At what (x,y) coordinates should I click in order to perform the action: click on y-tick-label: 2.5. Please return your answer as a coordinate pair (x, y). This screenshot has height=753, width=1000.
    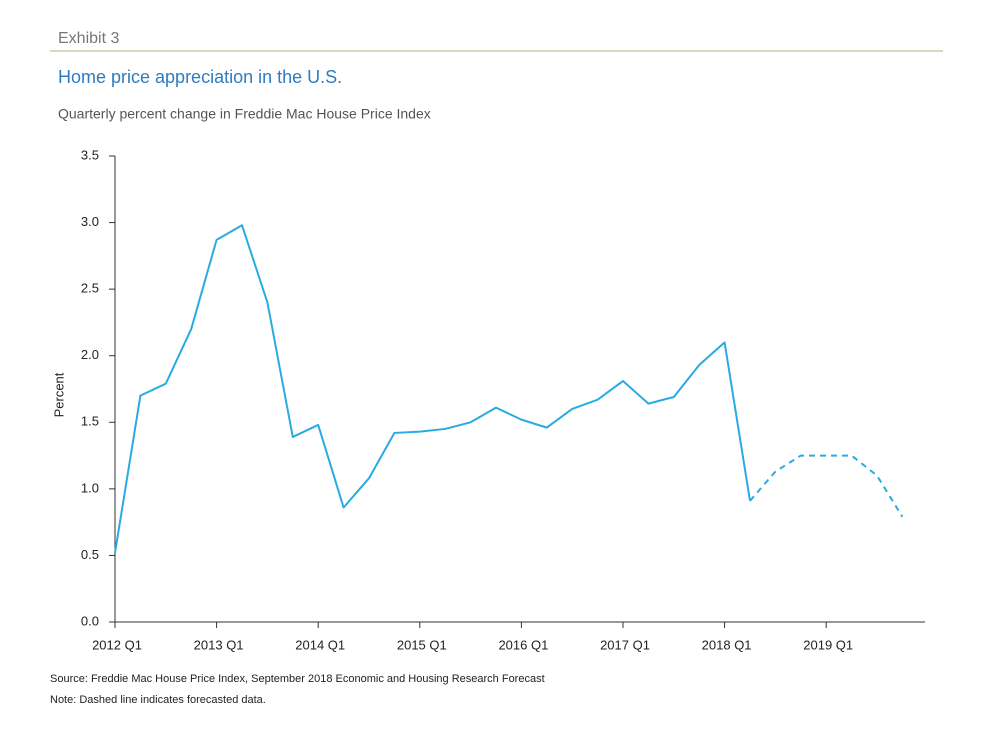
    Looking at the image, I should click on (90, 288).